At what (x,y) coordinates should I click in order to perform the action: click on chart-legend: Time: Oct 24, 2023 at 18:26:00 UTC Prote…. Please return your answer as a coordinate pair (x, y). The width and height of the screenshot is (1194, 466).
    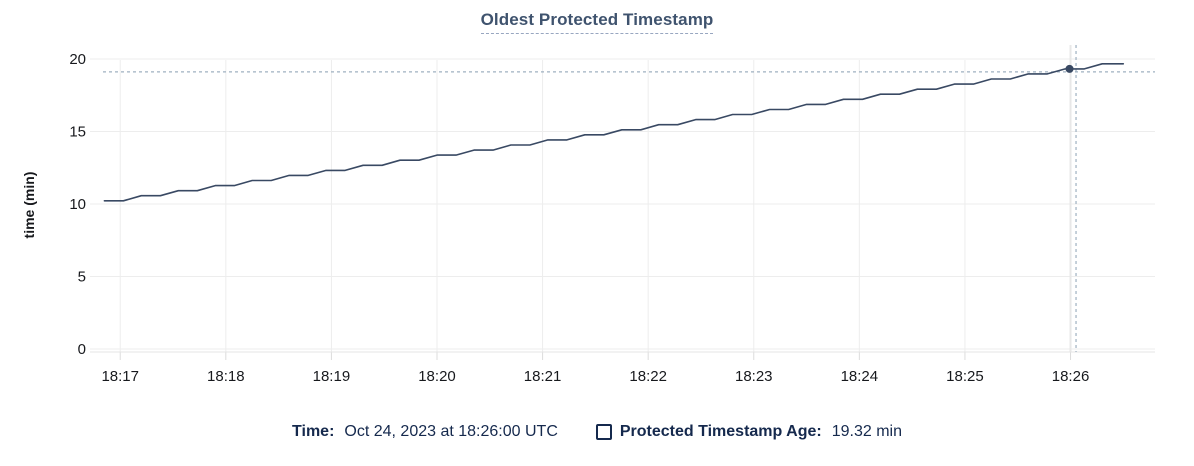
    Looking at the image, I should click on (597, 432).